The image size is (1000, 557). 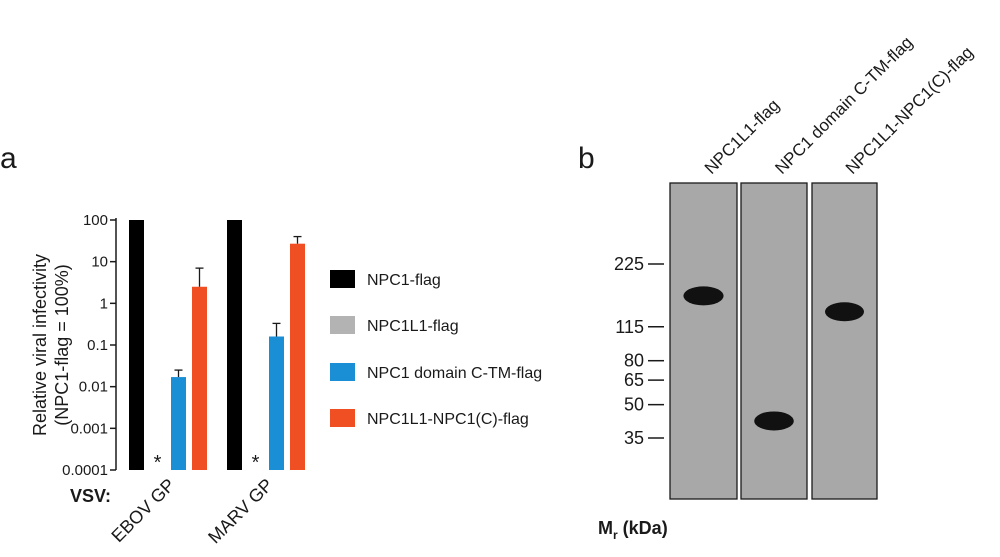 What do you see at coordinates (448, 419) in the screenshot?
I see `legend-label: NPC1L1-NPC1(C)-flag` at bounding box center [448, 419].